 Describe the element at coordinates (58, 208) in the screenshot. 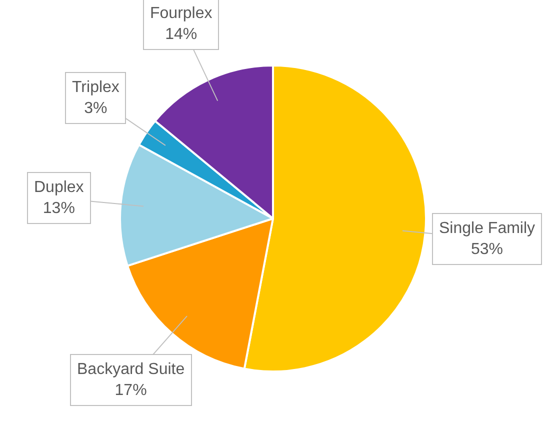

I see `data-label: 13%` at that location.